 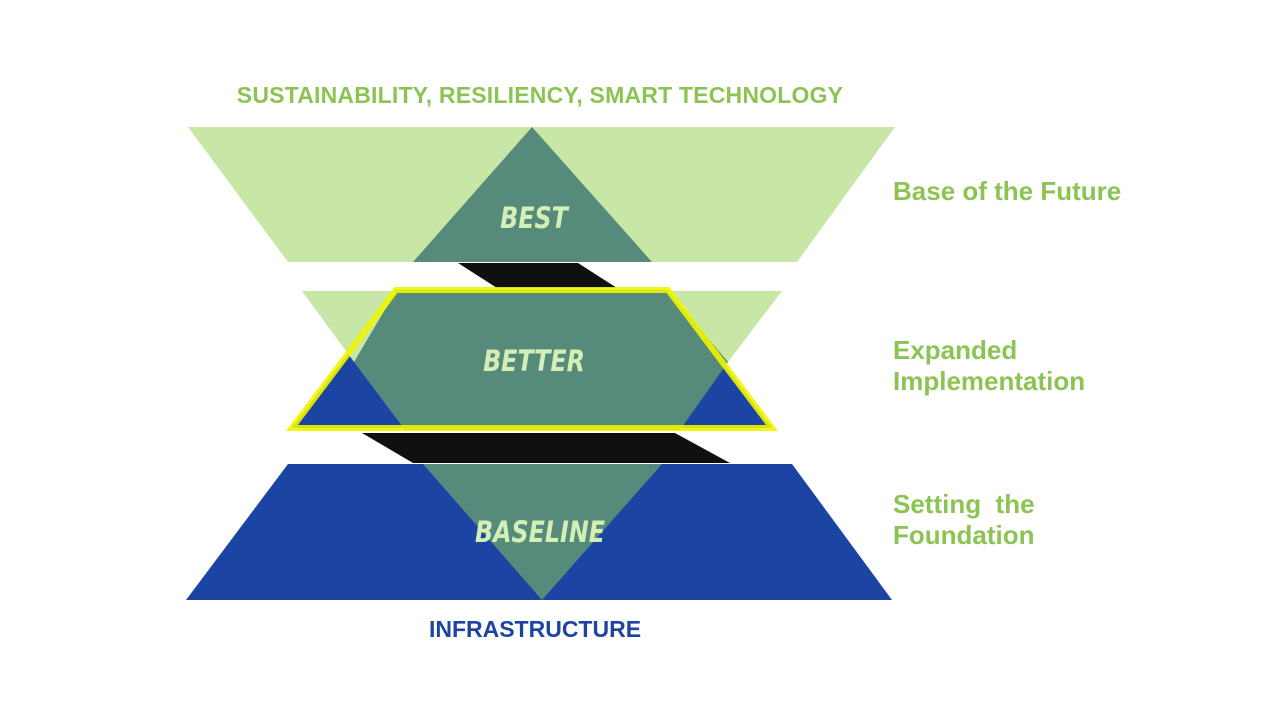 I want to click on baseline-description-line: Foundation, so click(x=964, y=535).